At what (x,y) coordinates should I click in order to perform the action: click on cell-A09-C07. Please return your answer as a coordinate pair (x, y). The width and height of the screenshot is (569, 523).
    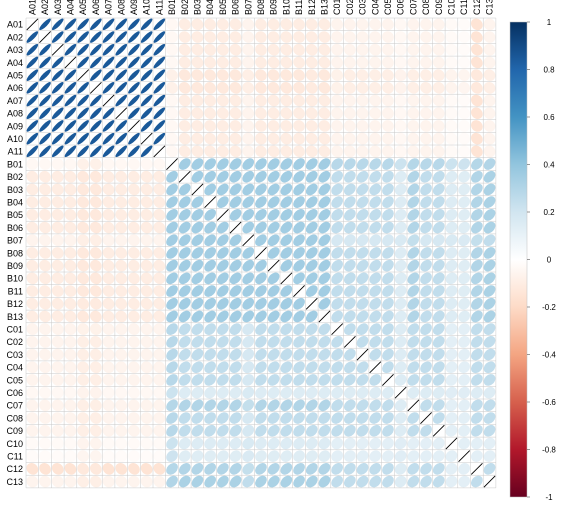
    Looking at the image, I should click on (413, 126).